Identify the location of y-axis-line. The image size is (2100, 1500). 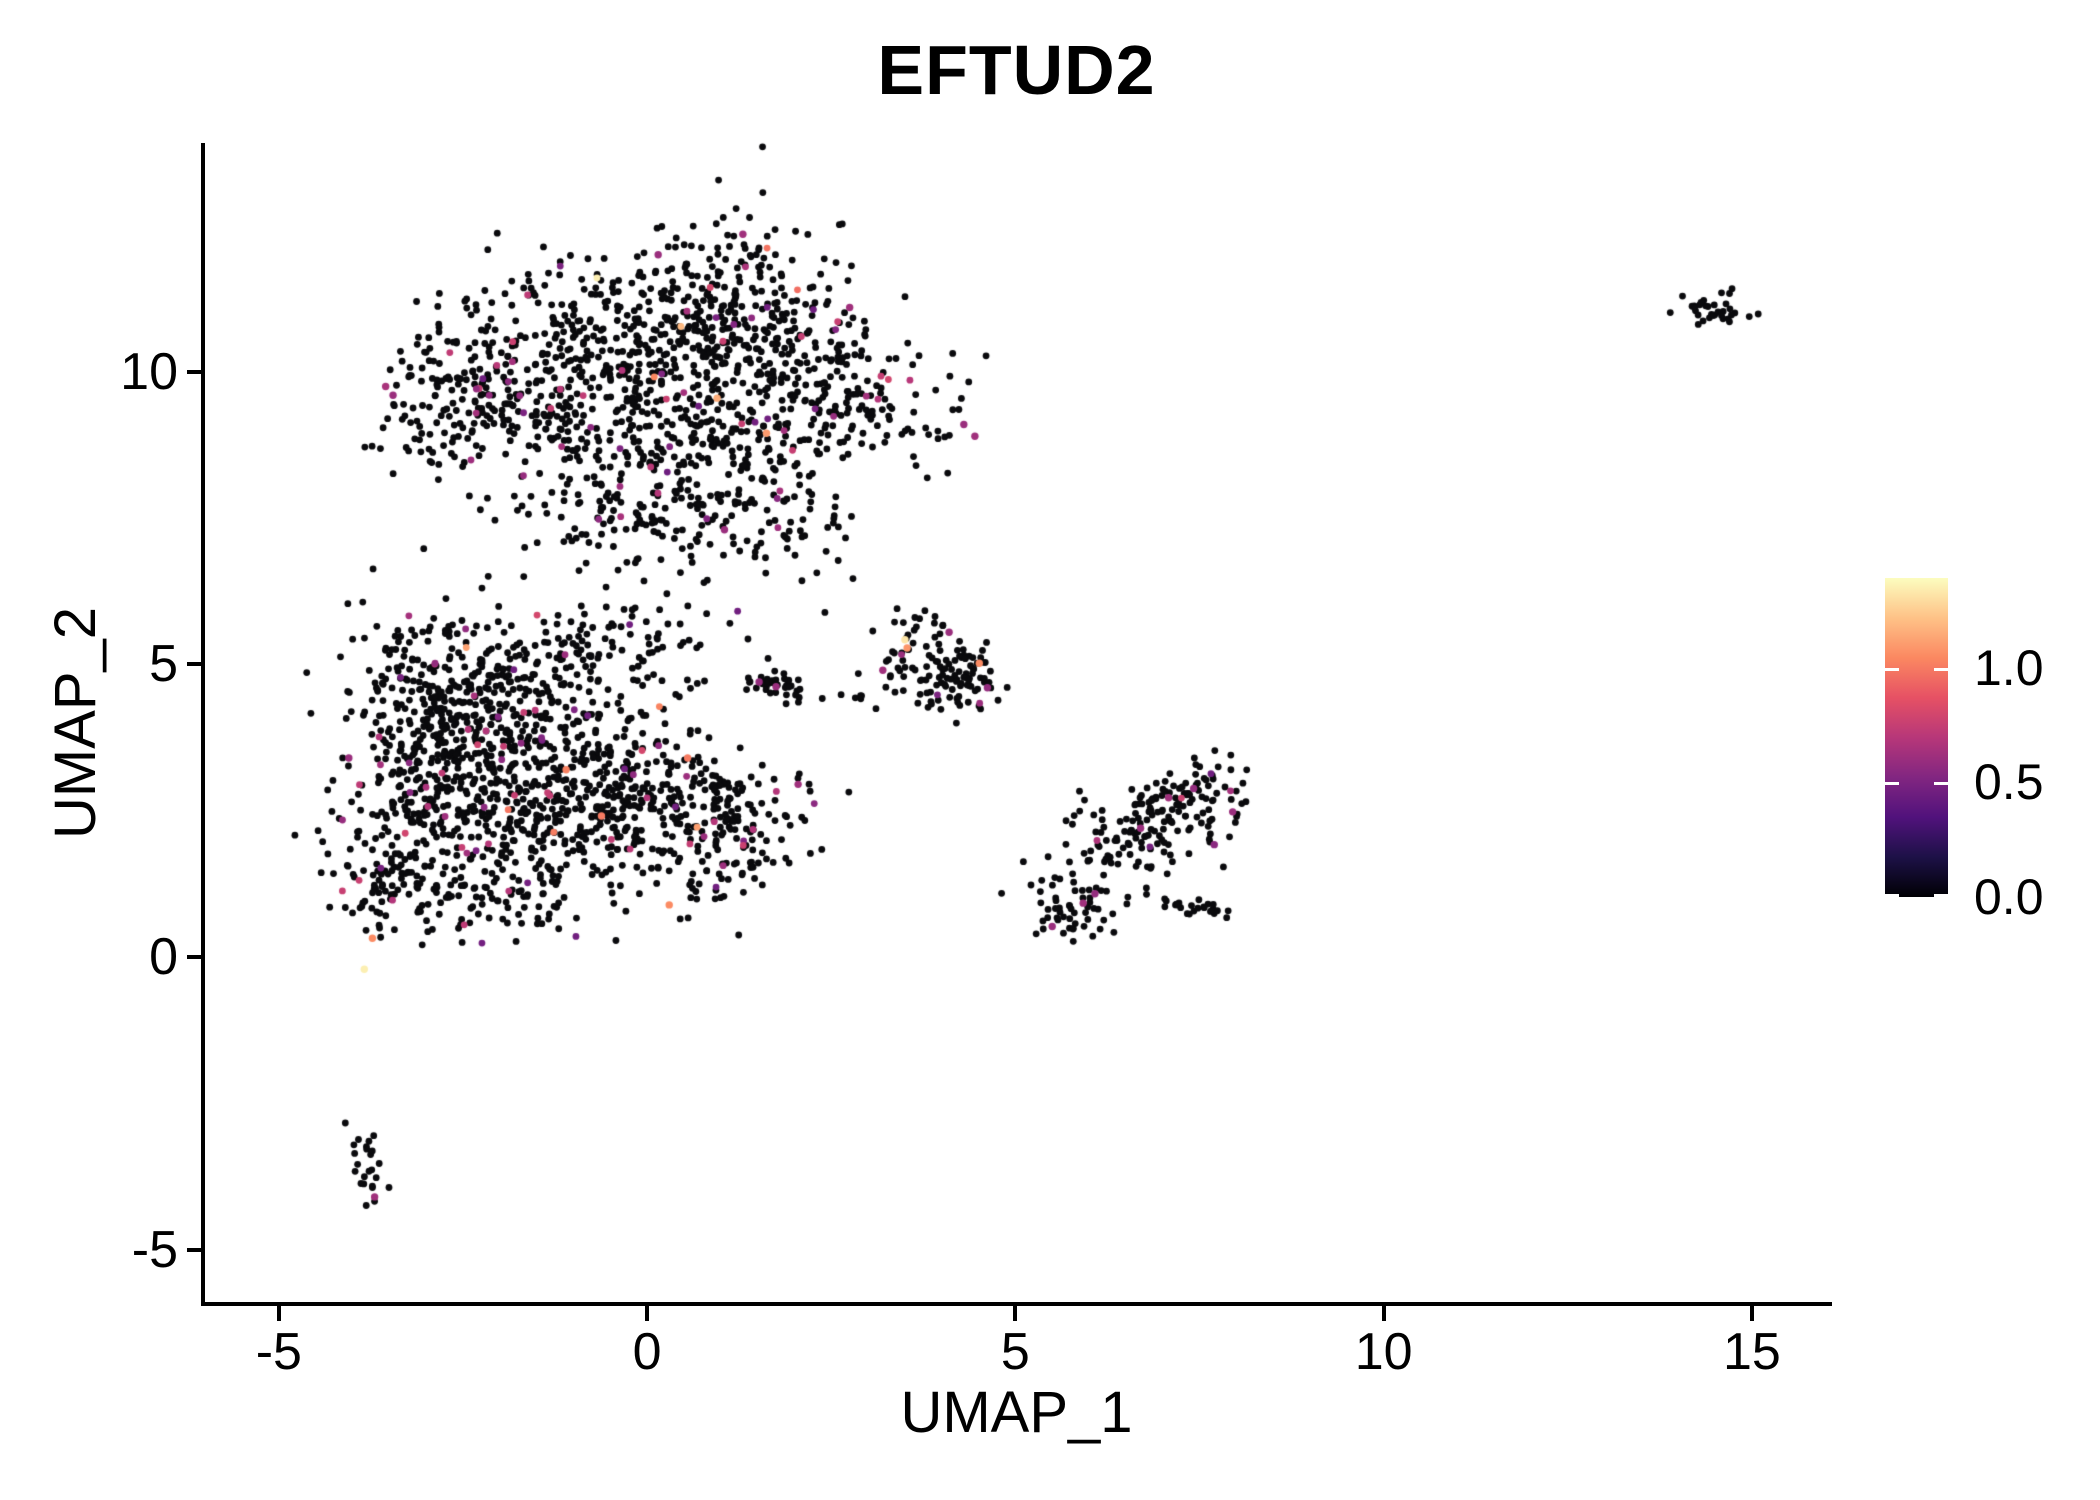
(203, 724).